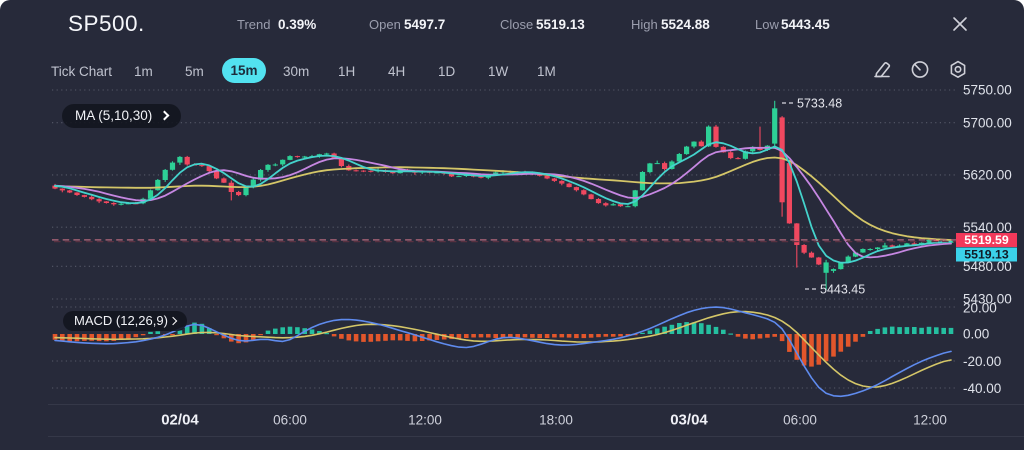 Image resolution: width=1024 pixels, height=450 pixels. What do you see at coordinates (987, 227) in the screenshot?
I see `svg-text: 5540.00` at bounding box center [987, 227].